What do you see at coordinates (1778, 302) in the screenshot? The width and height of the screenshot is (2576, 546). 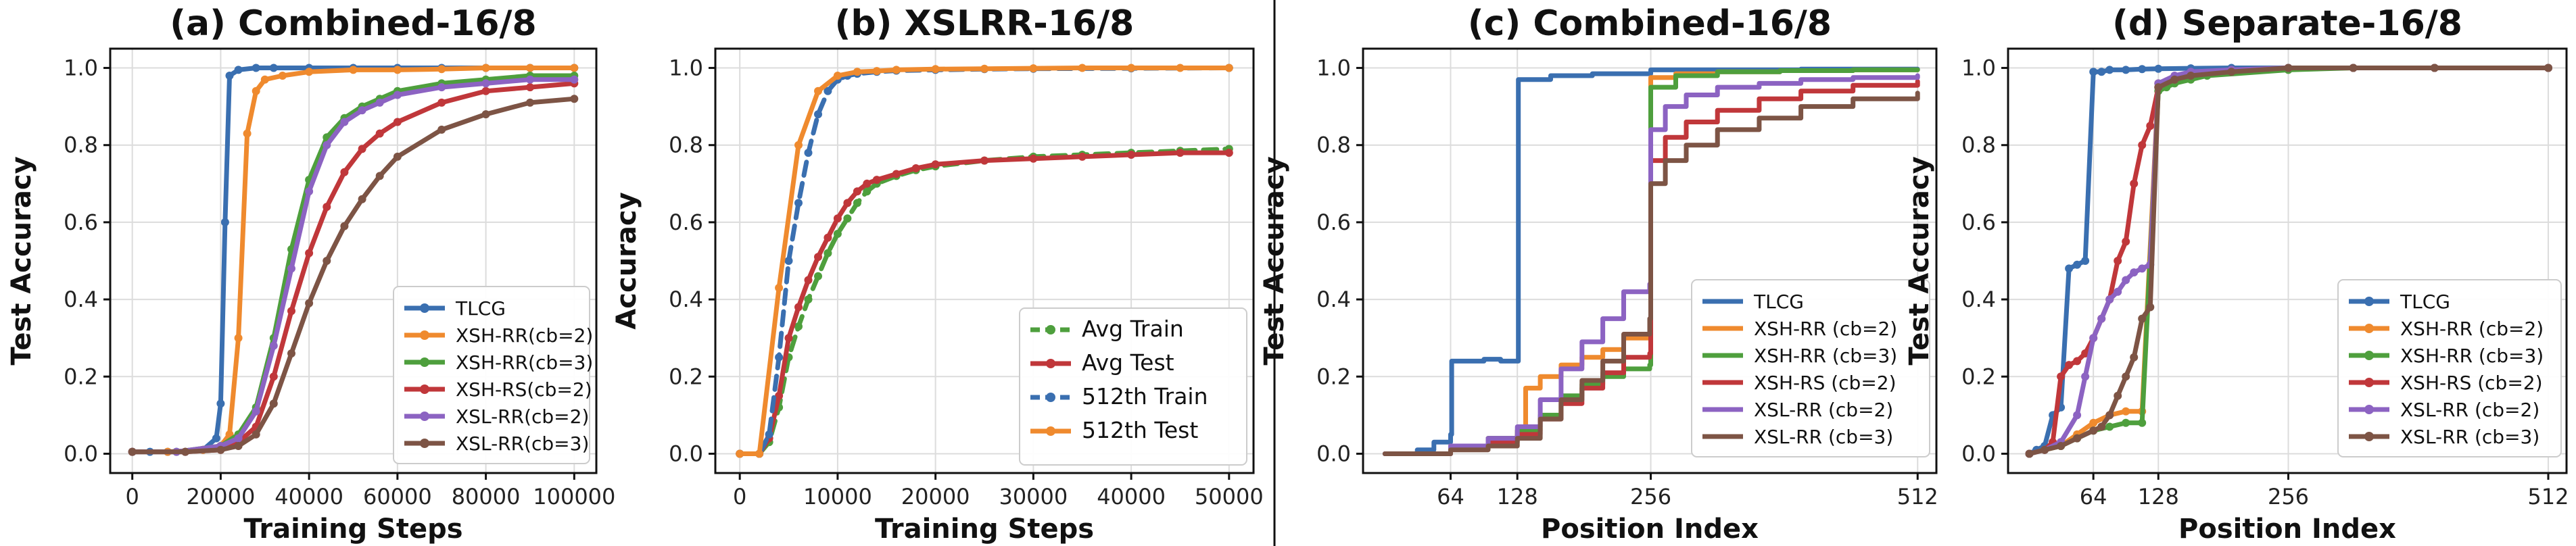 I see `legend-label: TLCG` at bounding box center [1778, 302].